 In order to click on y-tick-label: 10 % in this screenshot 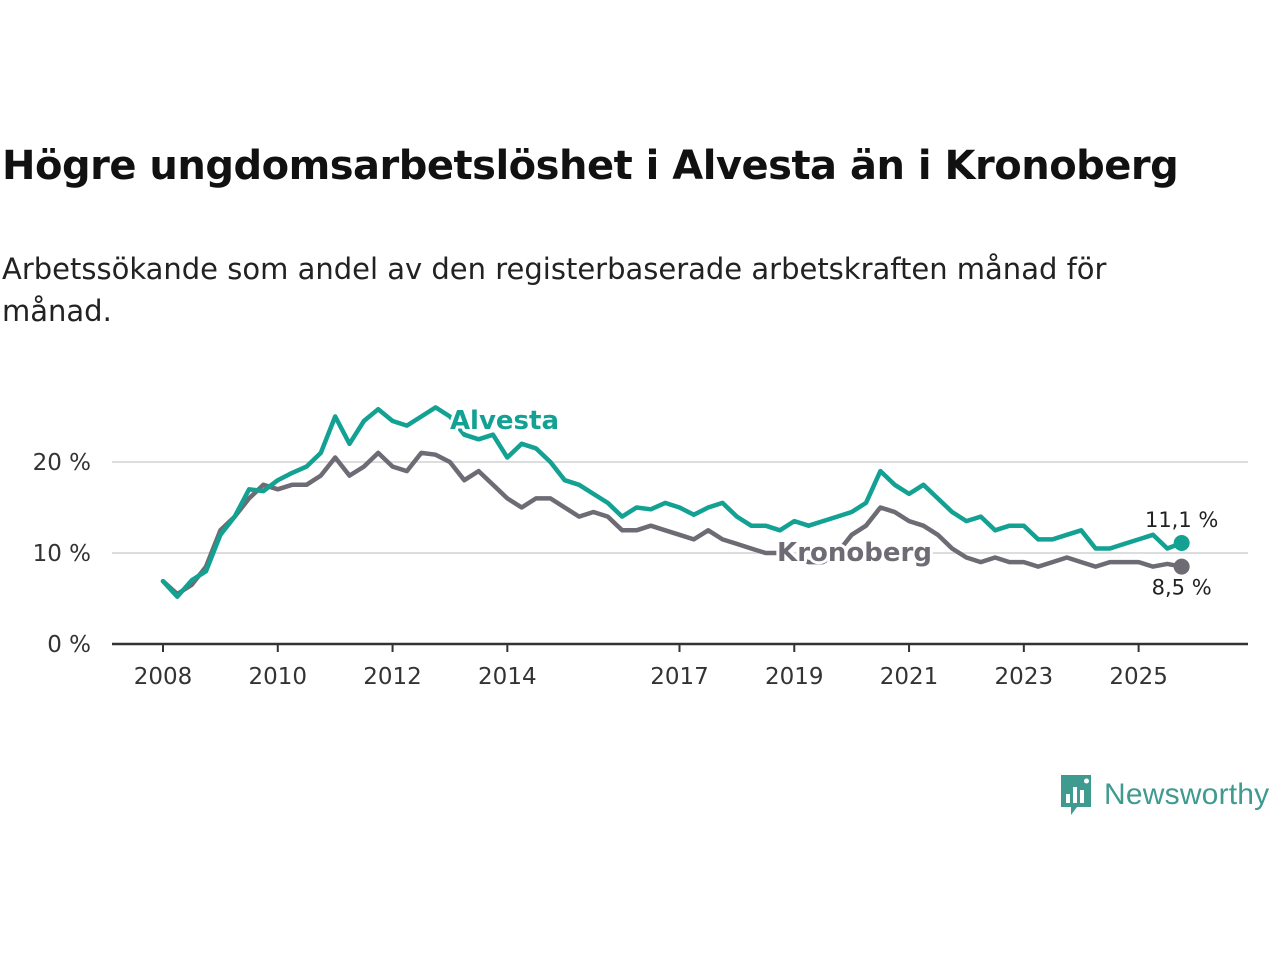, I will do `click(62, 554)`.